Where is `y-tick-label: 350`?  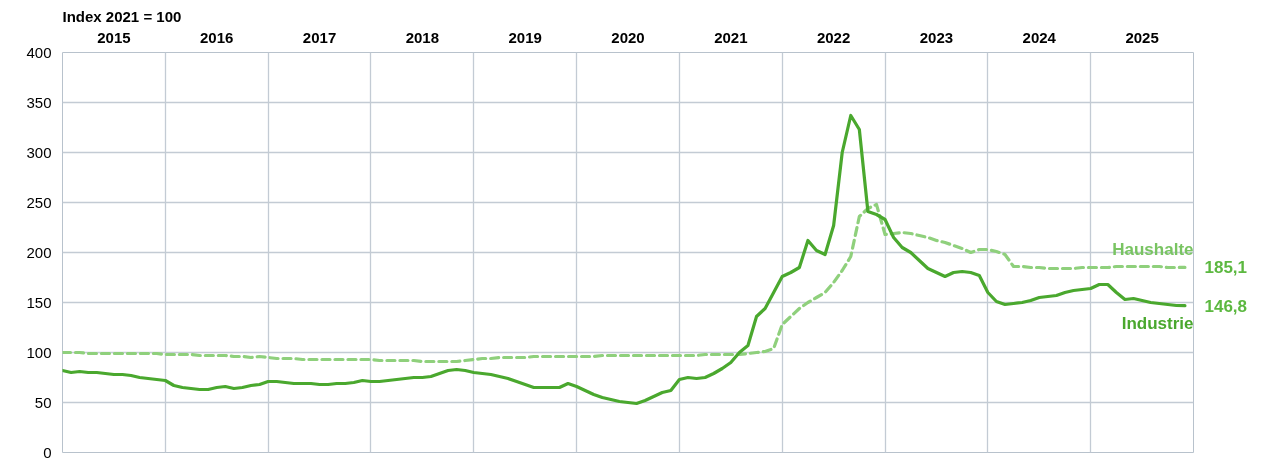
y-tick-label: 350 is located at coordinates (39, 102).